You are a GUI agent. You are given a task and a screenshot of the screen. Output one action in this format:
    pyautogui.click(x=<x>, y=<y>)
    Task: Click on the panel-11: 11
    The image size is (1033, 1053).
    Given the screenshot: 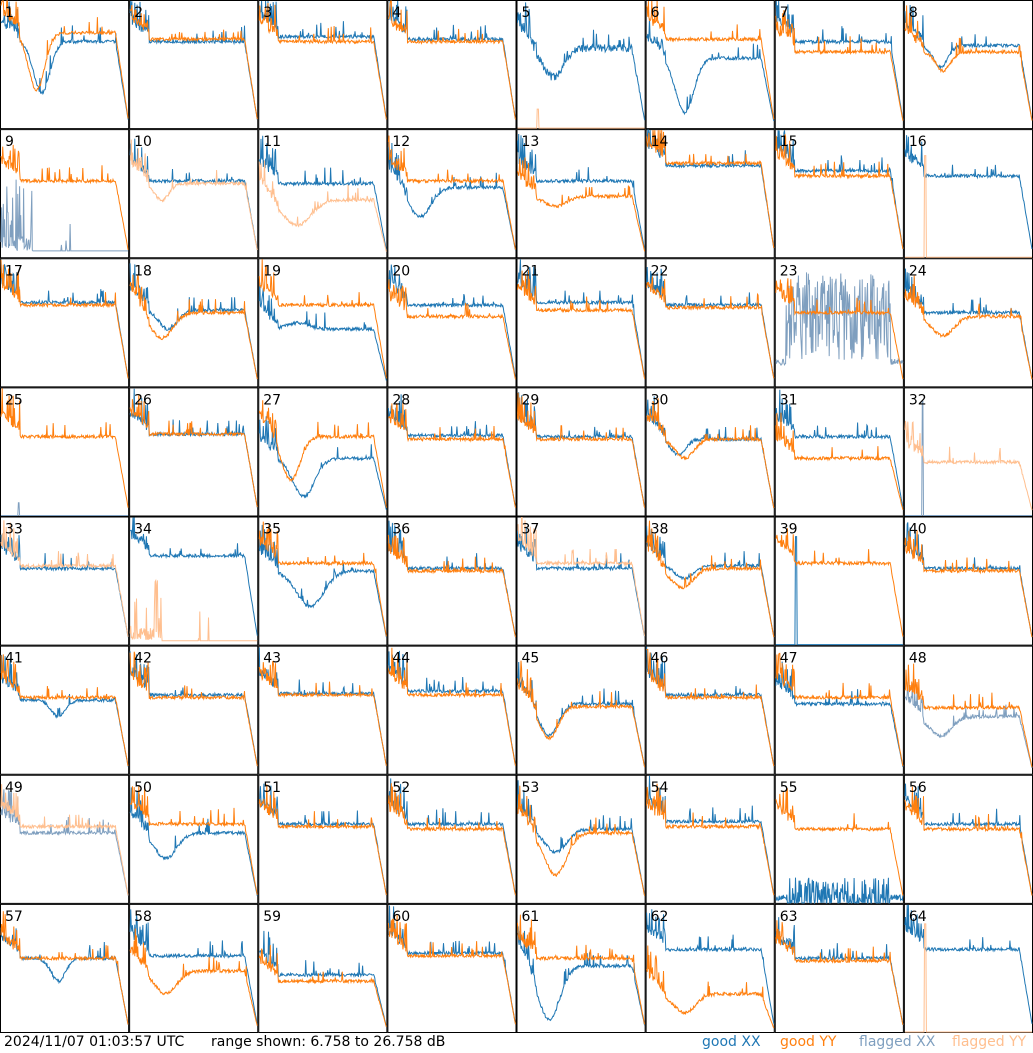 What is the action you would take?
    pyautogui.click(x=323, y=194)
    